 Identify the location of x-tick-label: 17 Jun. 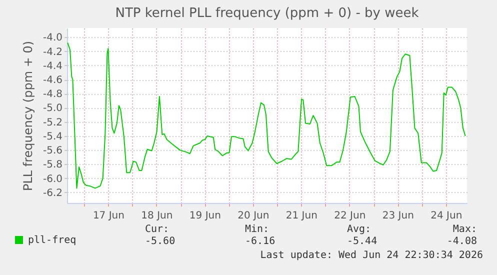
(108, 216).